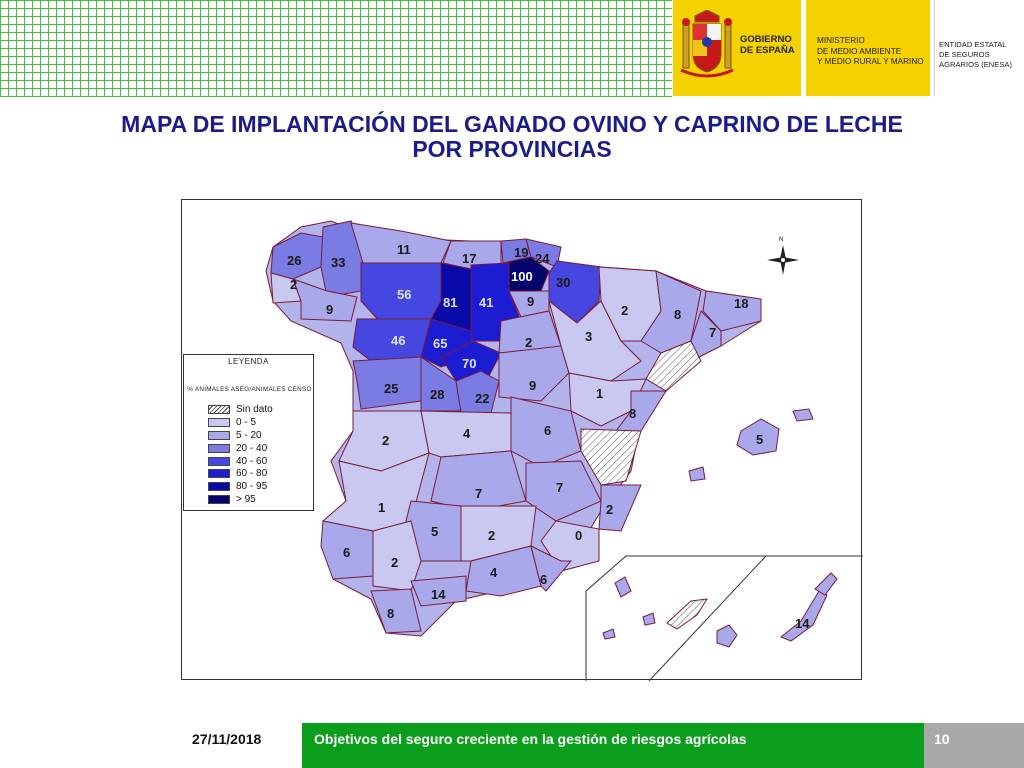  Describe the element at coordinates (632, 413) in the screenshot. I see `label-castellon: 8` at that location.